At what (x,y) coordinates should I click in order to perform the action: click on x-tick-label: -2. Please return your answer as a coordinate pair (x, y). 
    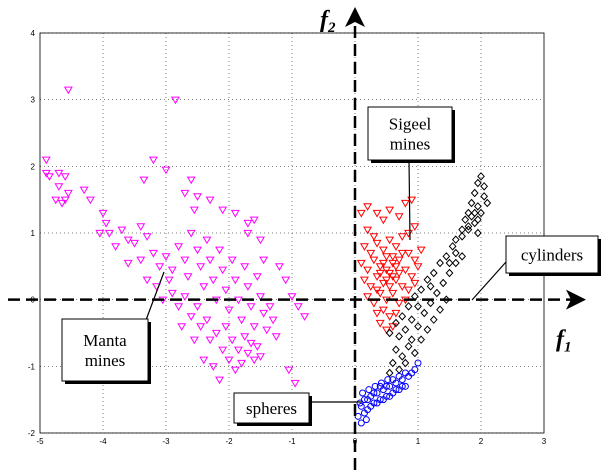
    Looking at the image, I should click on (229, 441).